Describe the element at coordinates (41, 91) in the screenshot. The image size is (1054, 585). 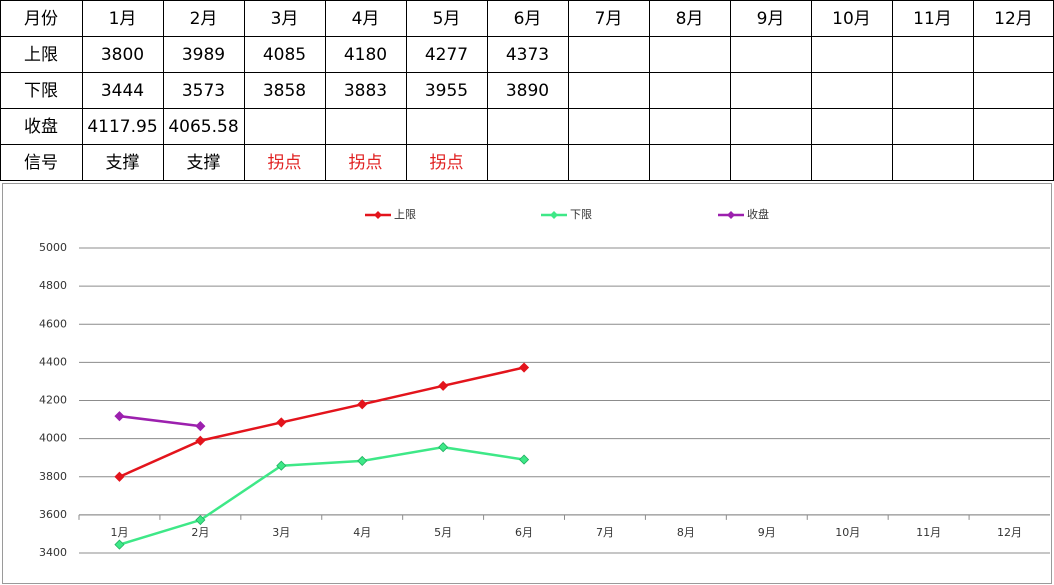
I see `table-row-label: 下限` at that location.